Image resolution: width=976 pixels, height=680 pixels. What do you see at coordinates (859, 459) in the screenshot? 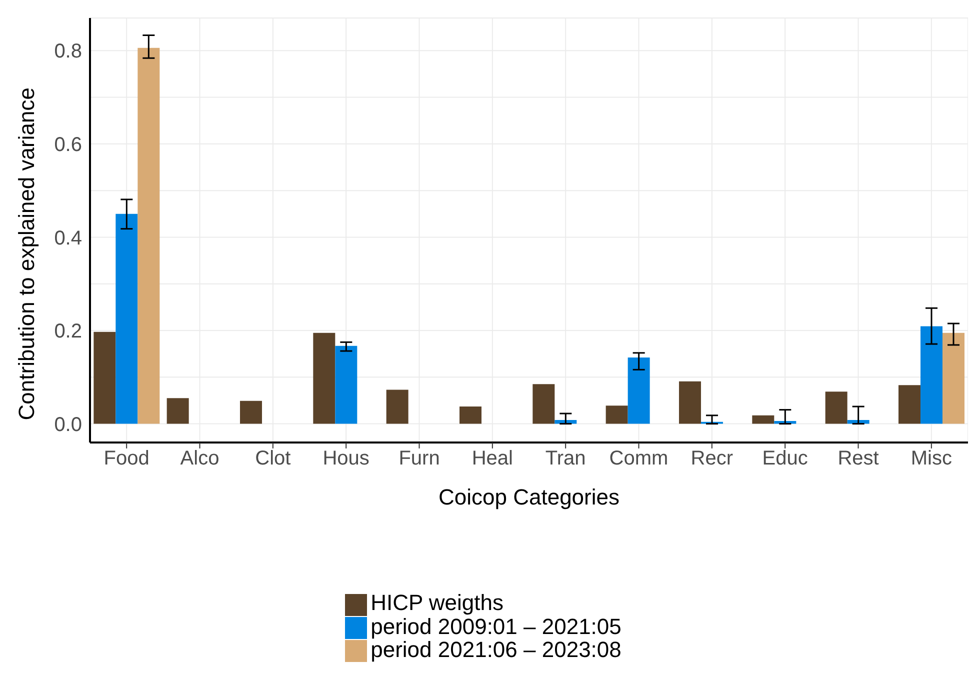
I see `x-tick-label: Rest` at bounding box center [859, 459].